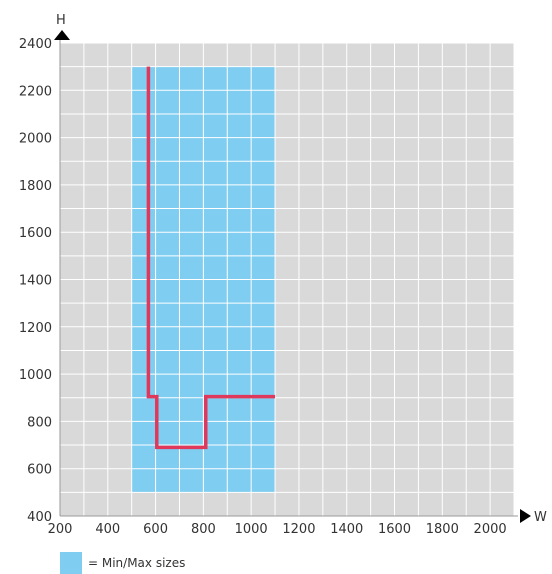 Image resolution: width=552 pixels, height=574 pixels. Describe the element at coordinates (35, 91) in the screenshot. I see `y-tick-label: 2200` at that location.